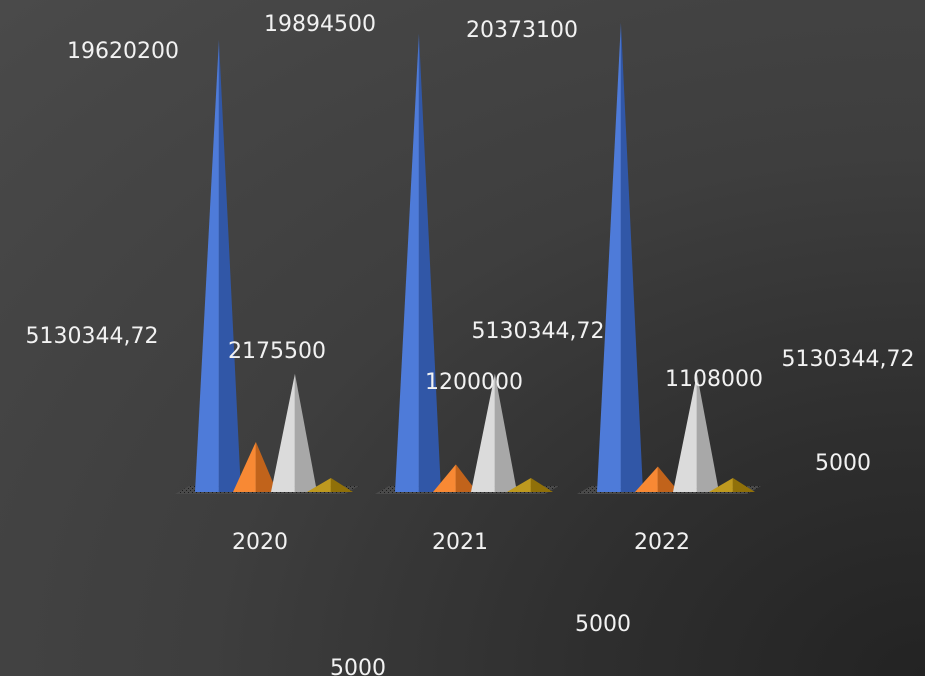 Image resolution: width=925 pixels, height=676 pixels. What do you see at coordinates (474, 382) in the screenshot?
I see `data-label-series-2-2021: 1200000` at bounding box center [474, 382].